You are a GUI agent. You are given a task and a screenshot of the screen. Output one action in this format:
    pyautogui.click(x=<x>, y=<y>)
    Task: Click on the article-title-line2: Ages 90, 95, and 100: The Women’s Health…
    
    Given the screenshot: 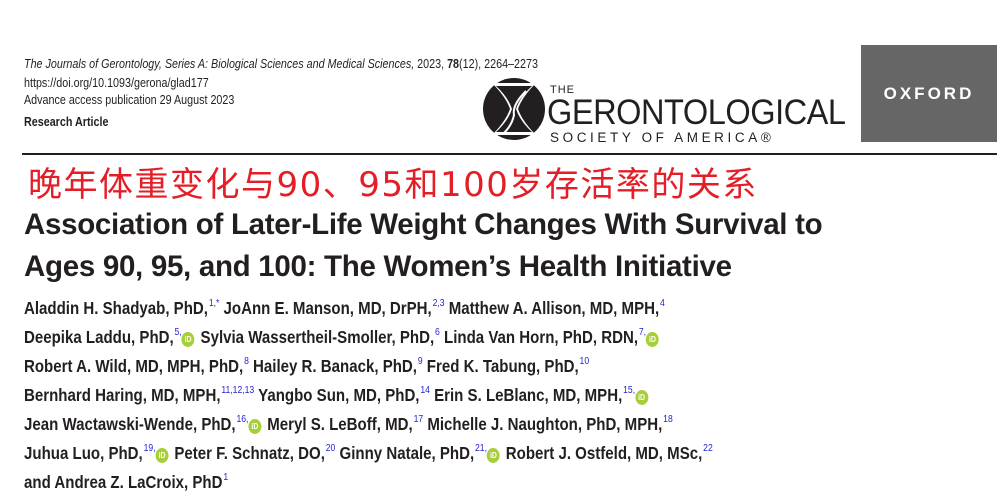 What is the action you would take?
    pyautogui.click(x=378, y=266)
    